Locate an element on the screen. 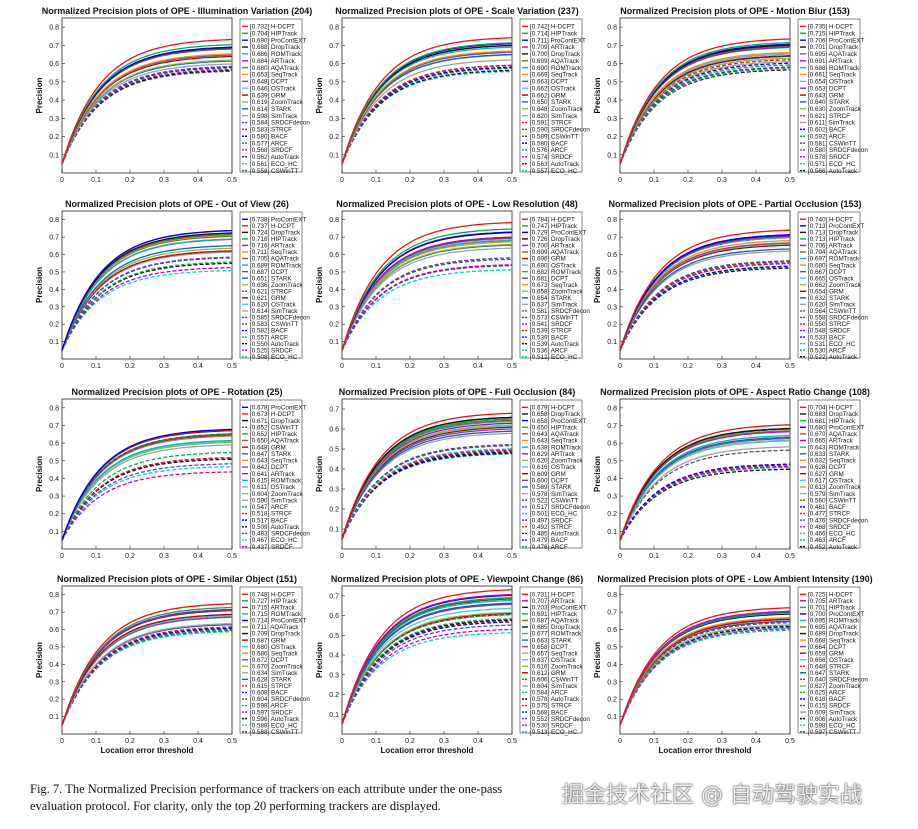  series-line-arcf is located at coordinates (147, 306).